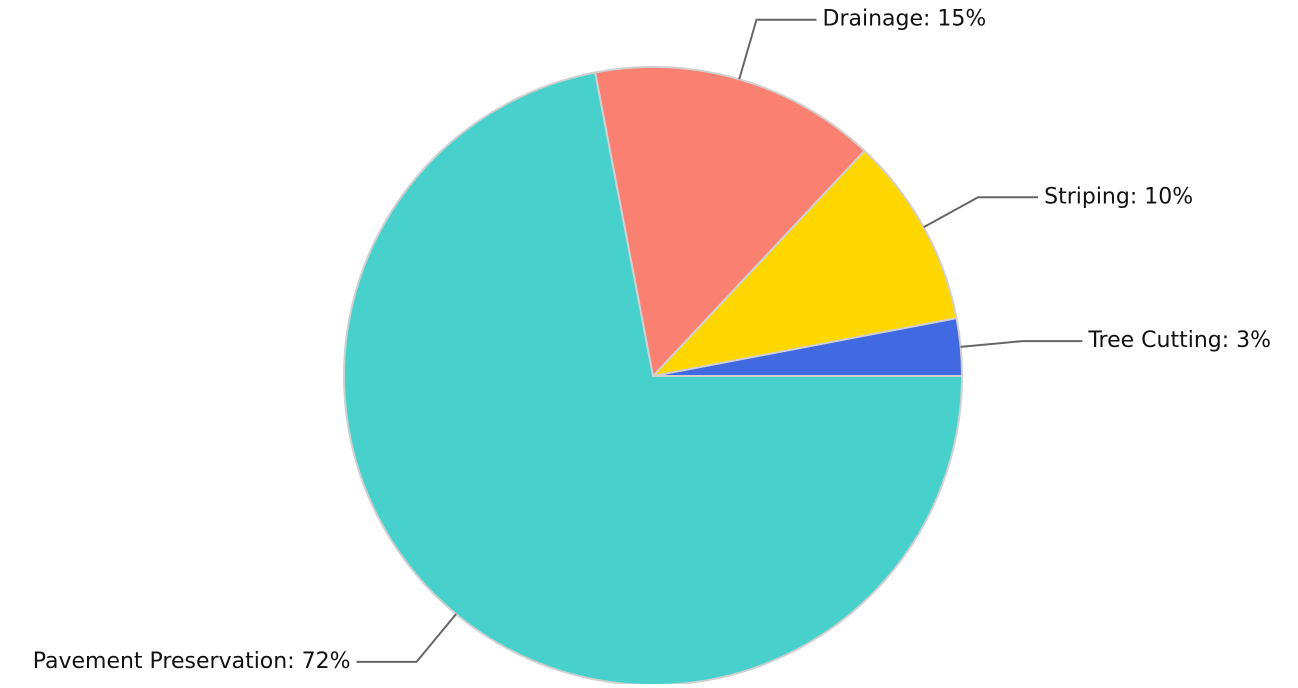 This screenshot has height=688, width=1298. Describe the element at coordinates (905, 19) in the screenshot. I see `slice-label: Drainage: 15%` at that location.